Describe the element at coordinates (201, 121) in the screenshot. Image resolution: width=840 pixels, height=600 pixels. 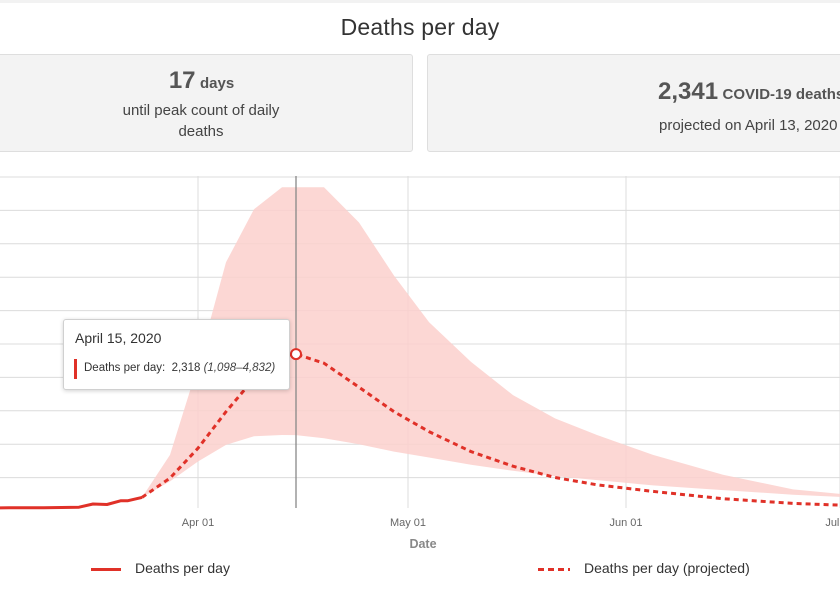
I see `peak-countdown-text: until peak count of daily deaths` at that location.